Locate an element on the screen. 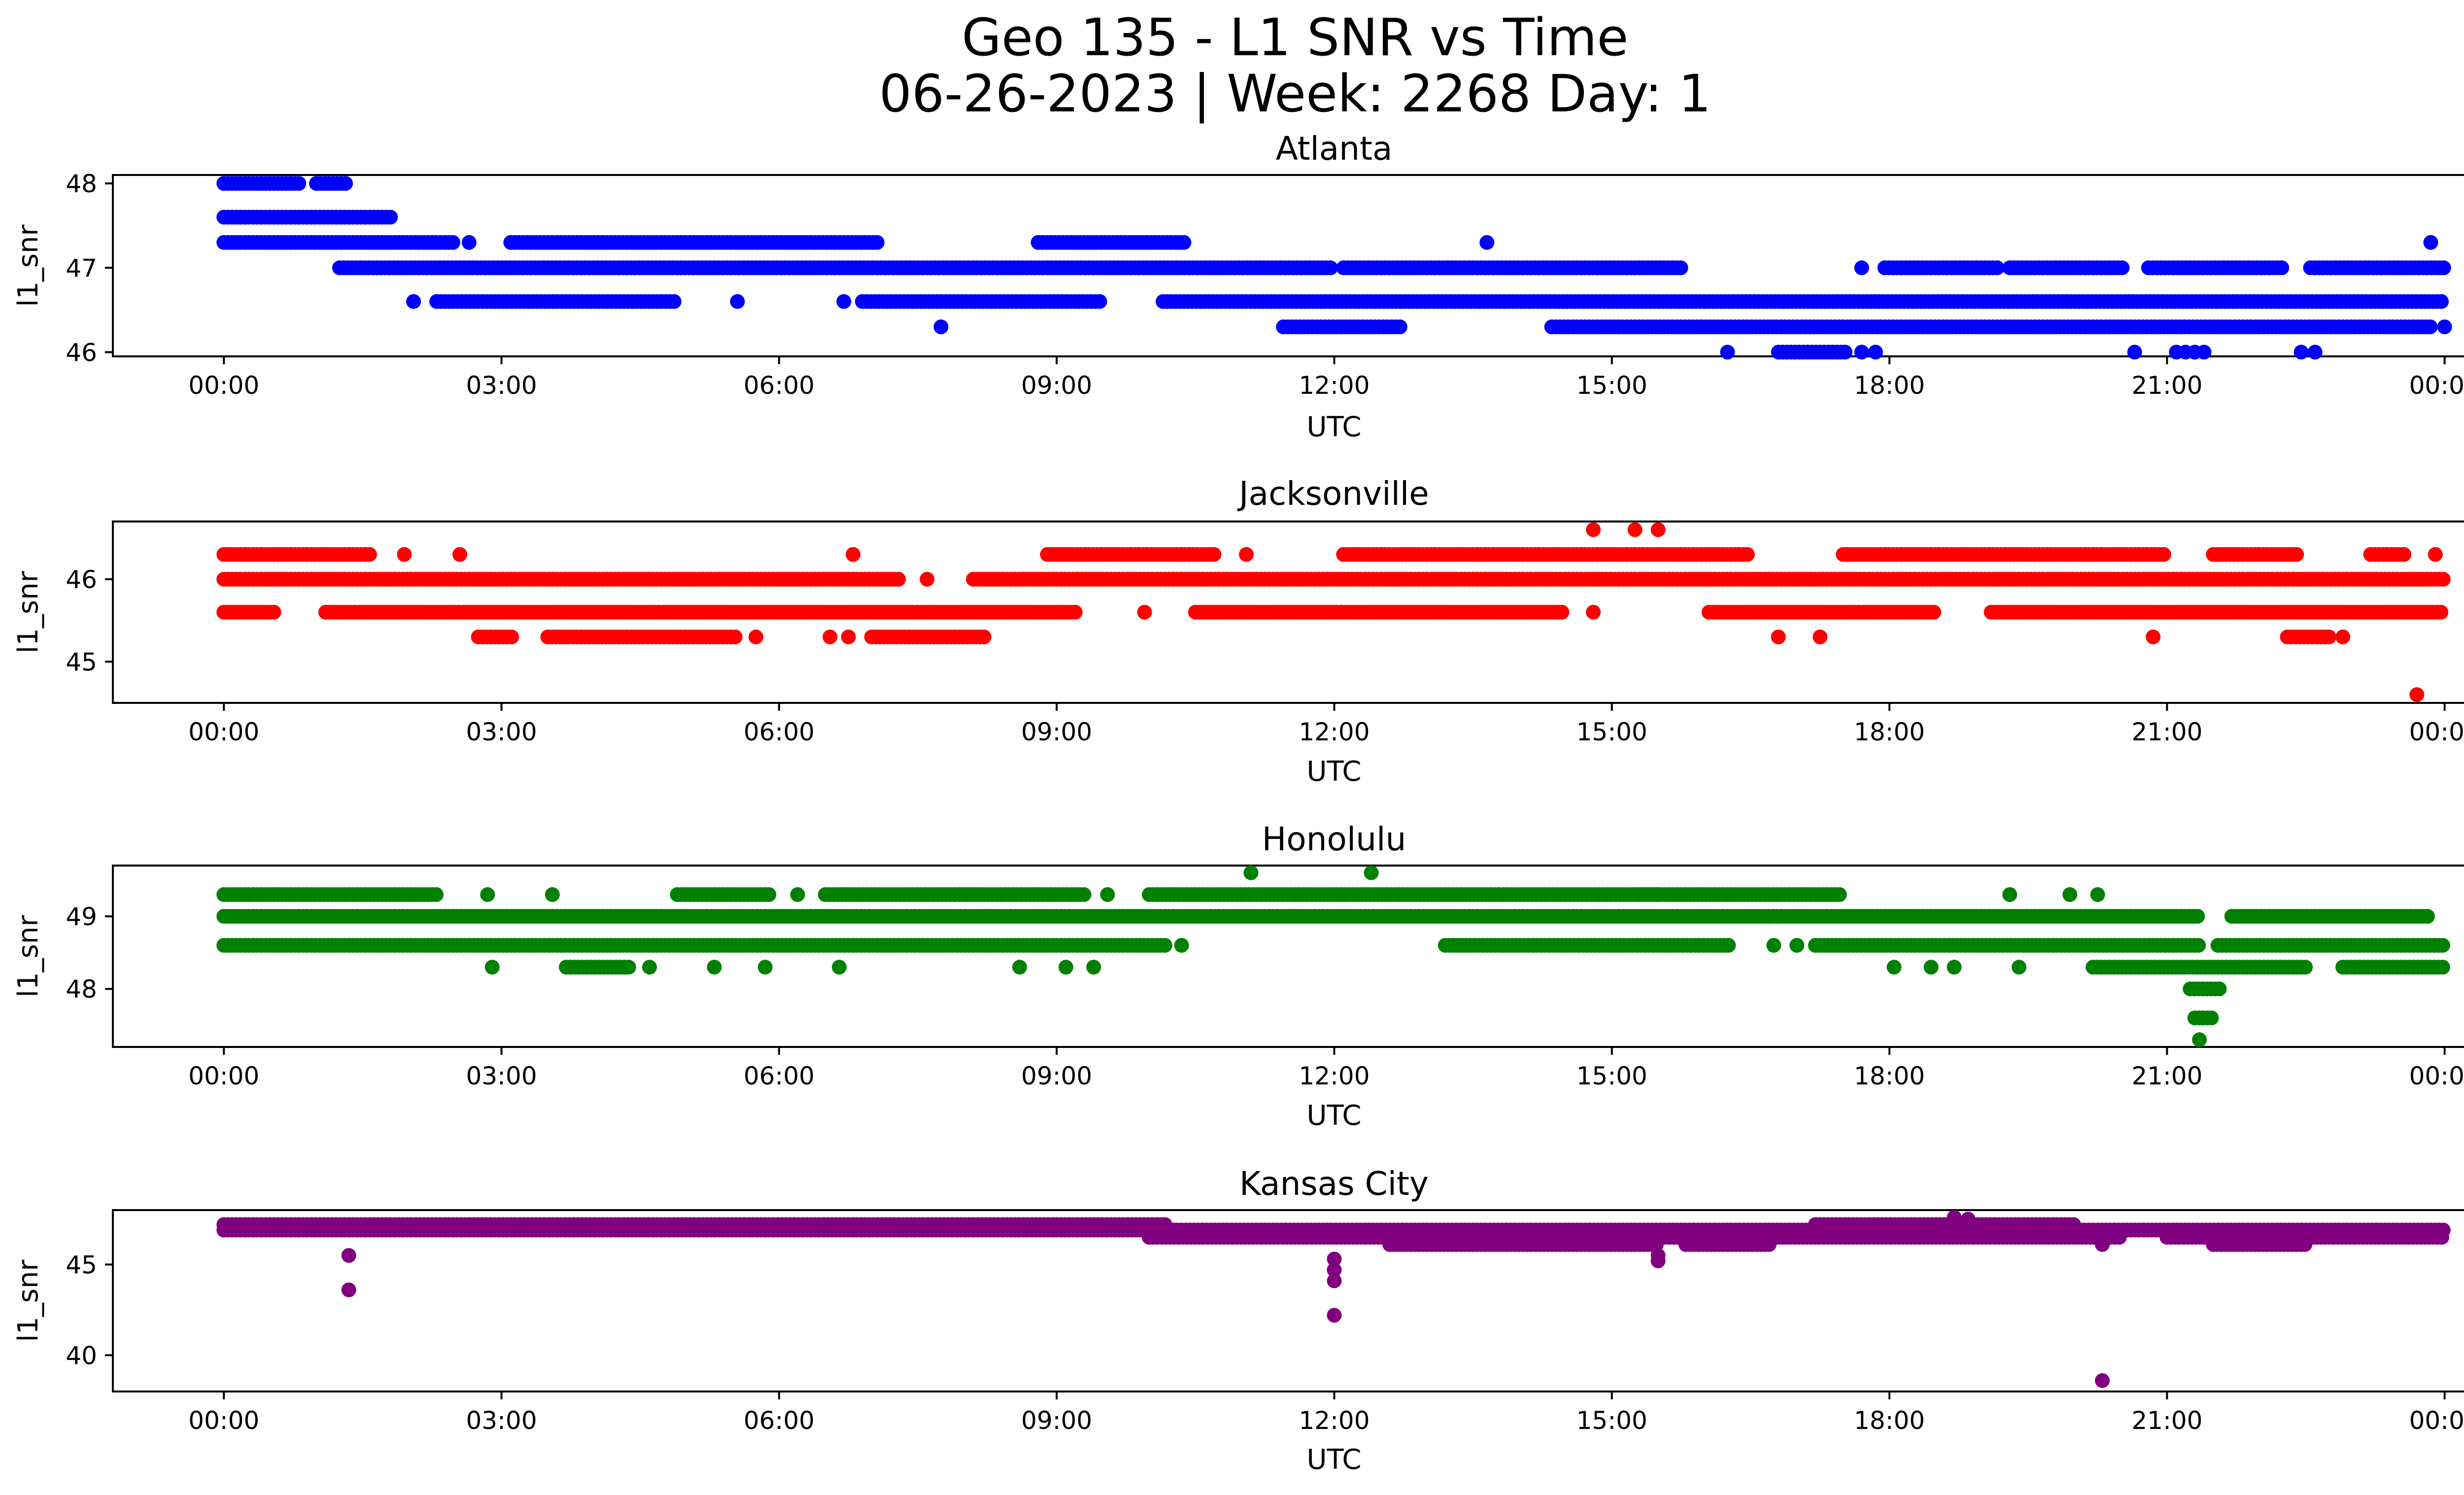 The height and width of the screenshot is (1495, 2464). y-axis-label-honolulu: l1_snr is located at coordinates (28, 956).